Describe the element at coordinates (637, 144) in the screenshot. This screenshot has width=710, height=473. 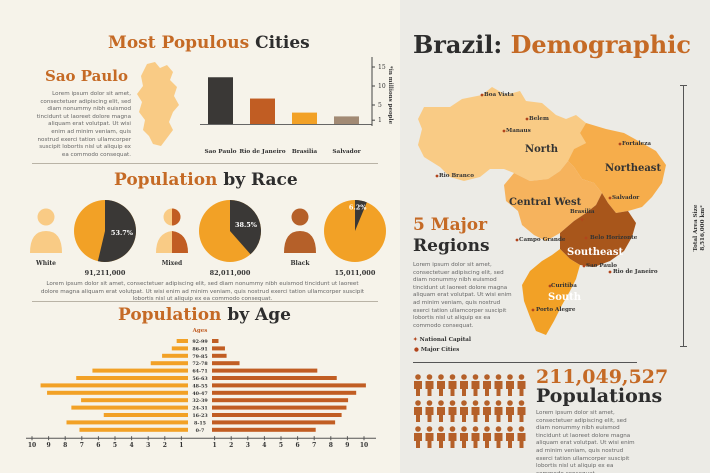
I see `city-label: Fortaleza` at that location.